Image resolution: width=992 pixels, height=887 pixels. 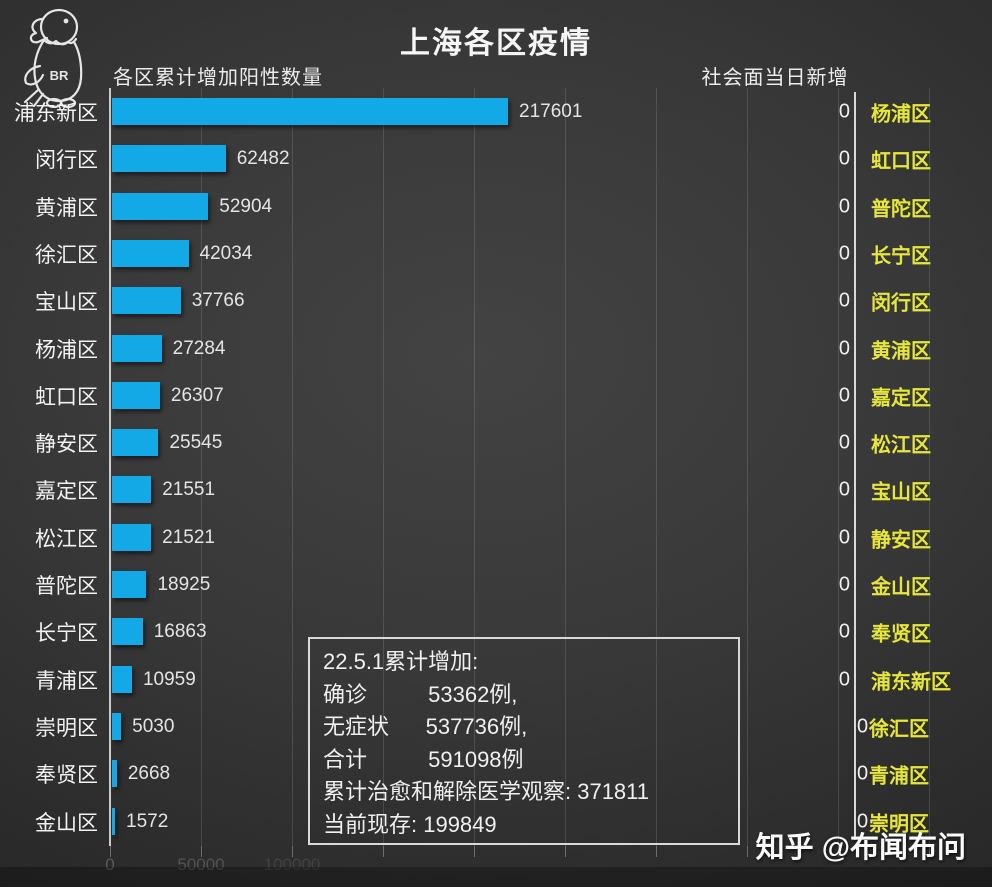 I want to click on right-district-label: 宝山区, so click(x=901, y=492).